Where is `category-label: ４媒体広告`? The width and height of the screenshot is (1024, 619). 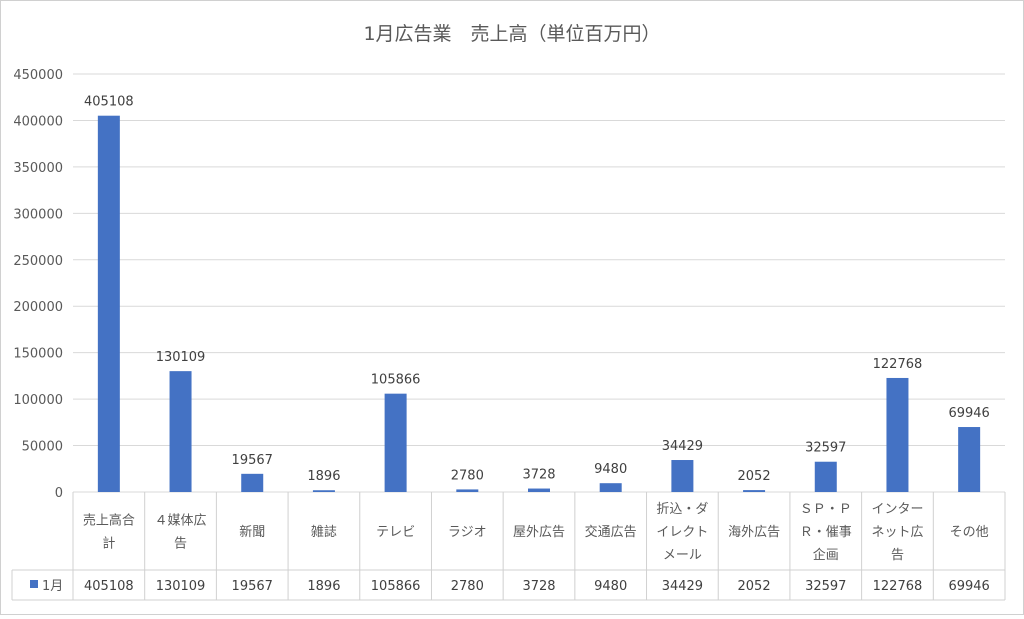 category-label: ４媒体広告 is located at coordinates (181, 533).